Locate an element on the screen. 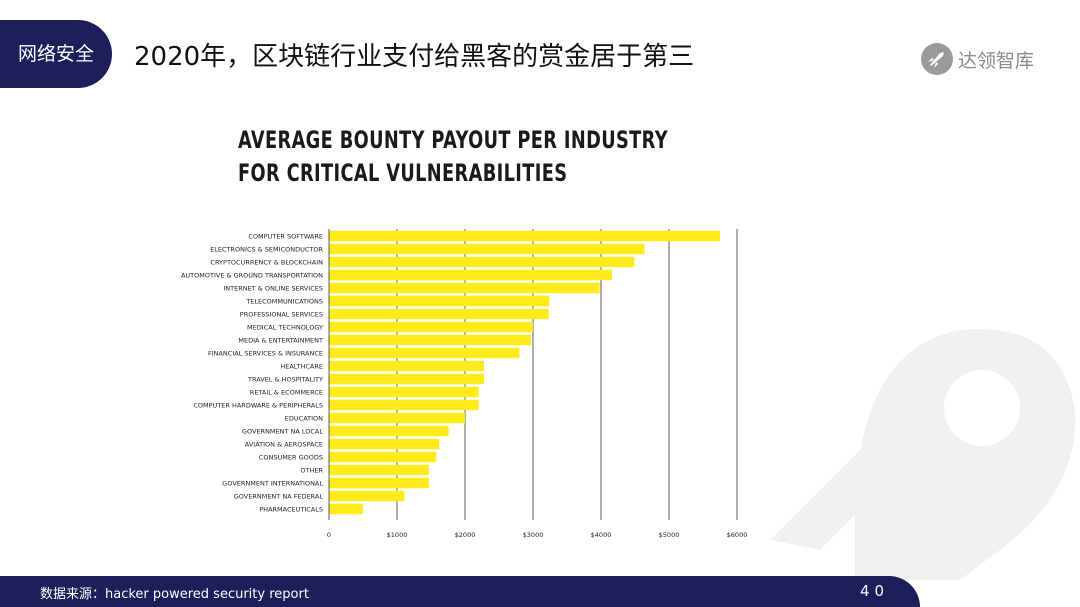 The height and width of the screenshot is (607, 1080). category-label: CRYPTOCURRENCY & BLOCKCHAIN is located at coordinates (266, 263).